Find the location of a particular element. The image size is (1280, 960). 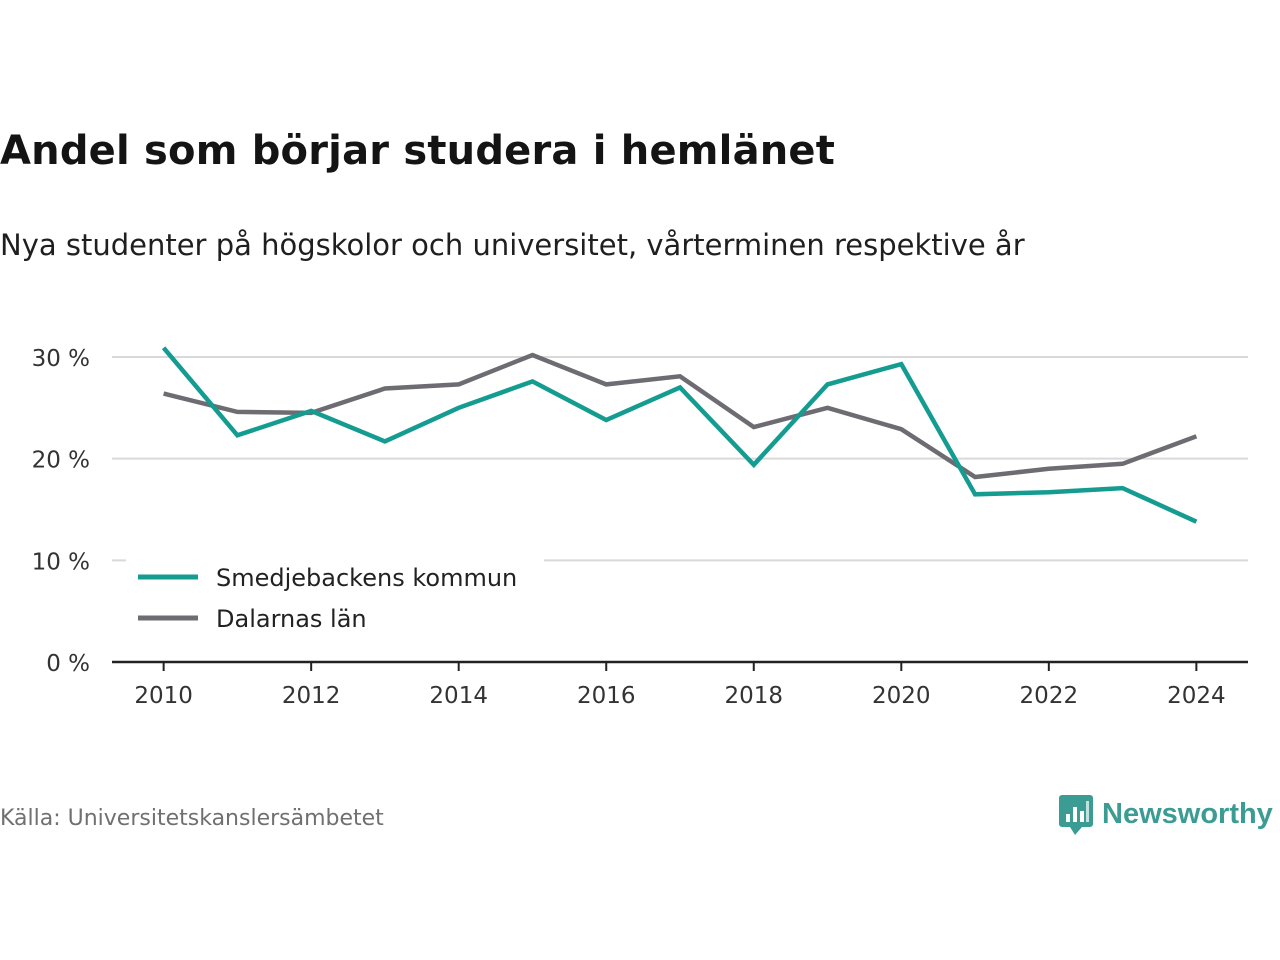

legend: Smedjebackens kommun Dalarnas län is located at coordinates (335, 598).